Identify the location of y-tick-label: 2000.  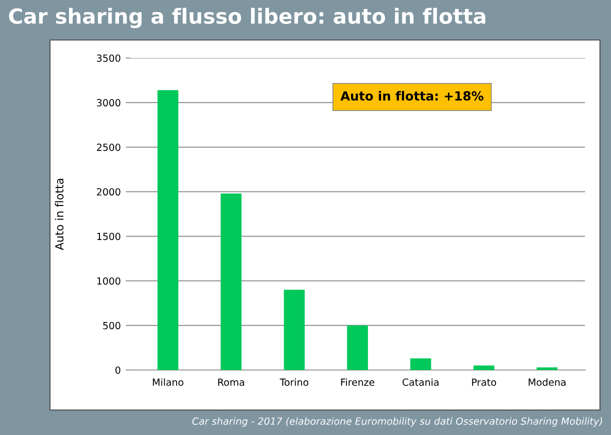
(108, 192).